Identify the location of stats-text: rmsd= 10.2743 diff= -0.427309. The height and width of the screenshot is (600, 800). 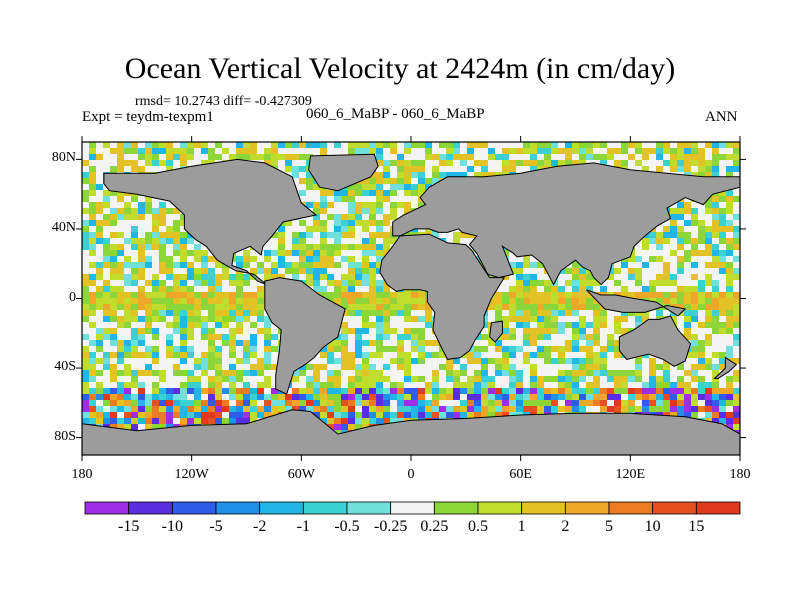
(223, 101).